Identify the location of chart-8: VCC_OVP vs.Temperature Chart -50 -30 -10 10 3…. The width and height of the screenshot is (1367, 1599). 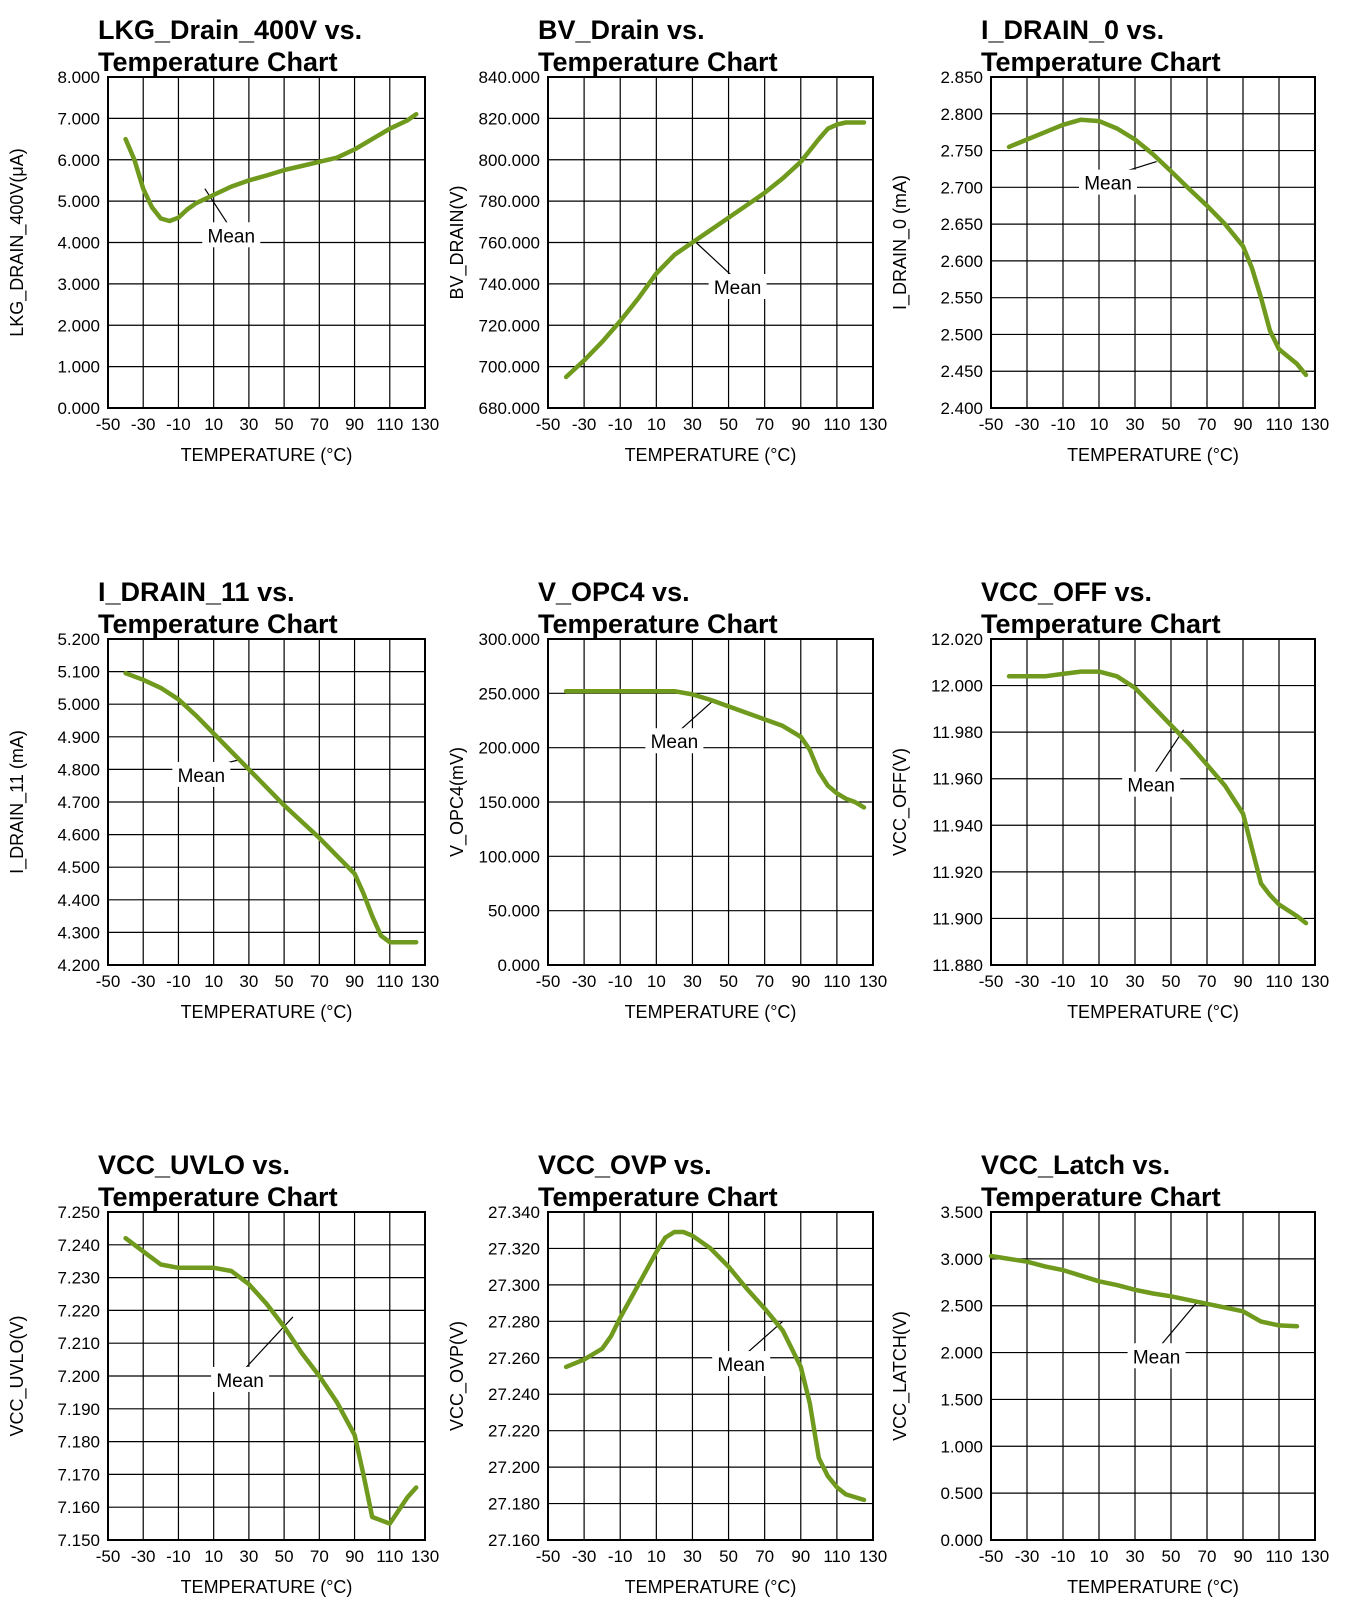
(667, 1373).